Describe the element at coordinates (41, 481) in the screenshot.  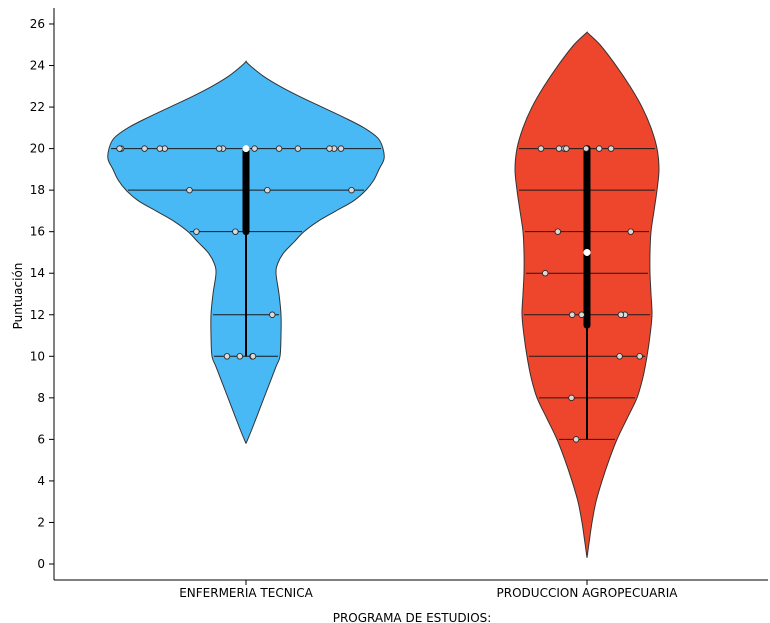
I see `y-tick-label: 4` at that location.